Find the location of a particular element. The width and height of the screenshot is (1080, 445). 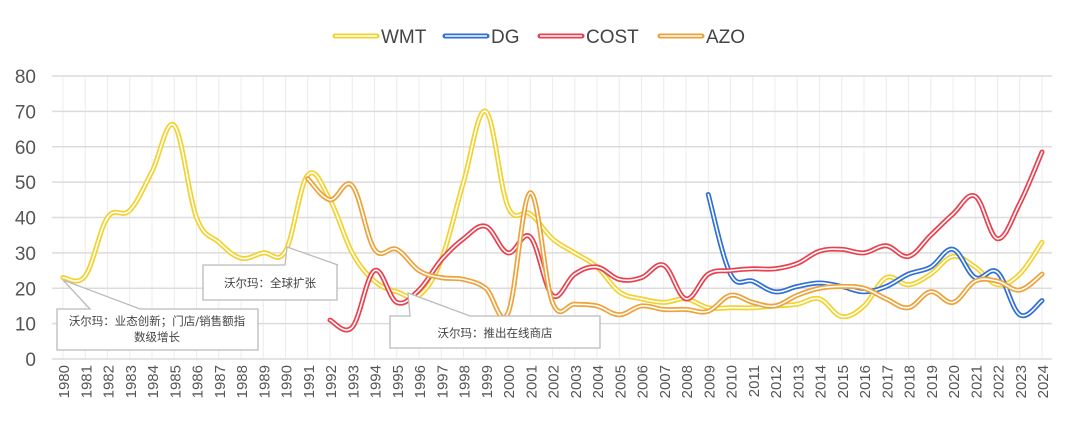

x-tick-label: 2019 is located at coordinates (932, 381).